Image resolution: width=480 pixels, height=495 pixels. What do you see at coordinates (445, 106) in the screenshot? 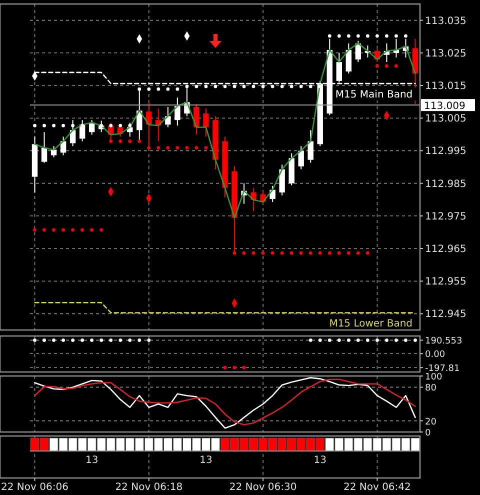
I see `ref-line-label: 113.009` at bounding box center [445, 106].